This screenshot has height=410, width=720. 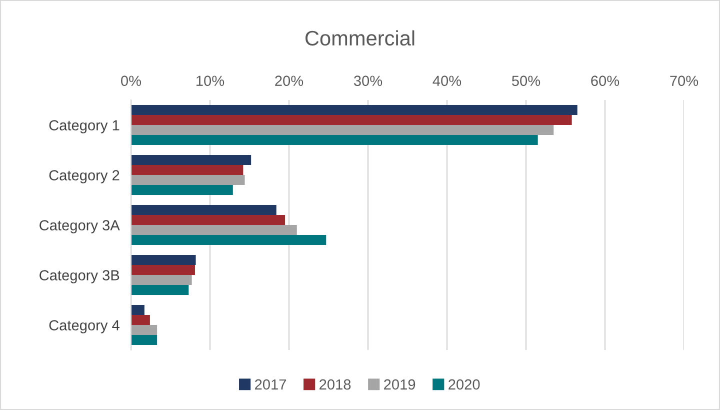 I want to click on legend-label: 2017, so click(x=270, y=384).